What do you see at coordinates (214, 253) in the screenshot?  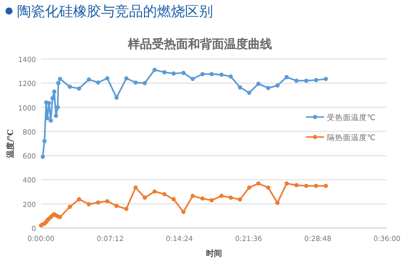 I see `x-axis-title: 时间` at bounding box center [214, 253].